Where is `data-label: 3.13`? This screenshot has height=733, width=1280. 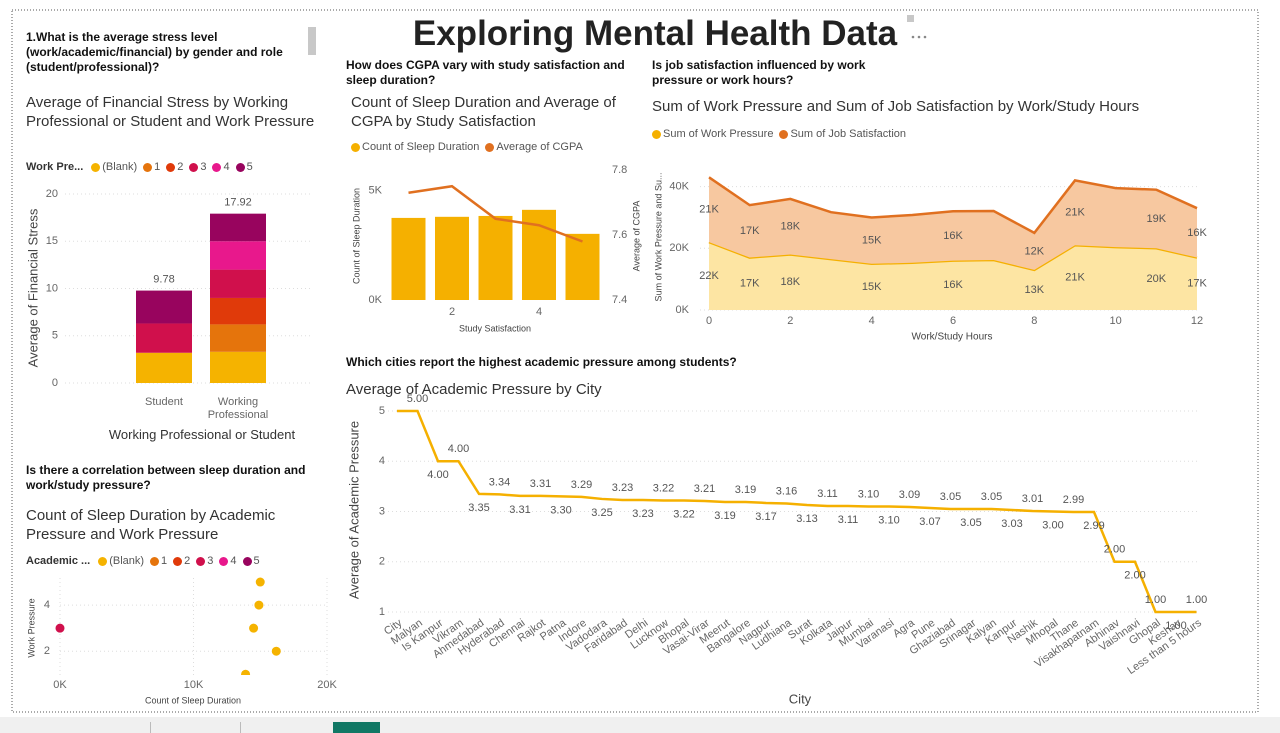
data-label: 3.13 is located at coordinates (806, 519).